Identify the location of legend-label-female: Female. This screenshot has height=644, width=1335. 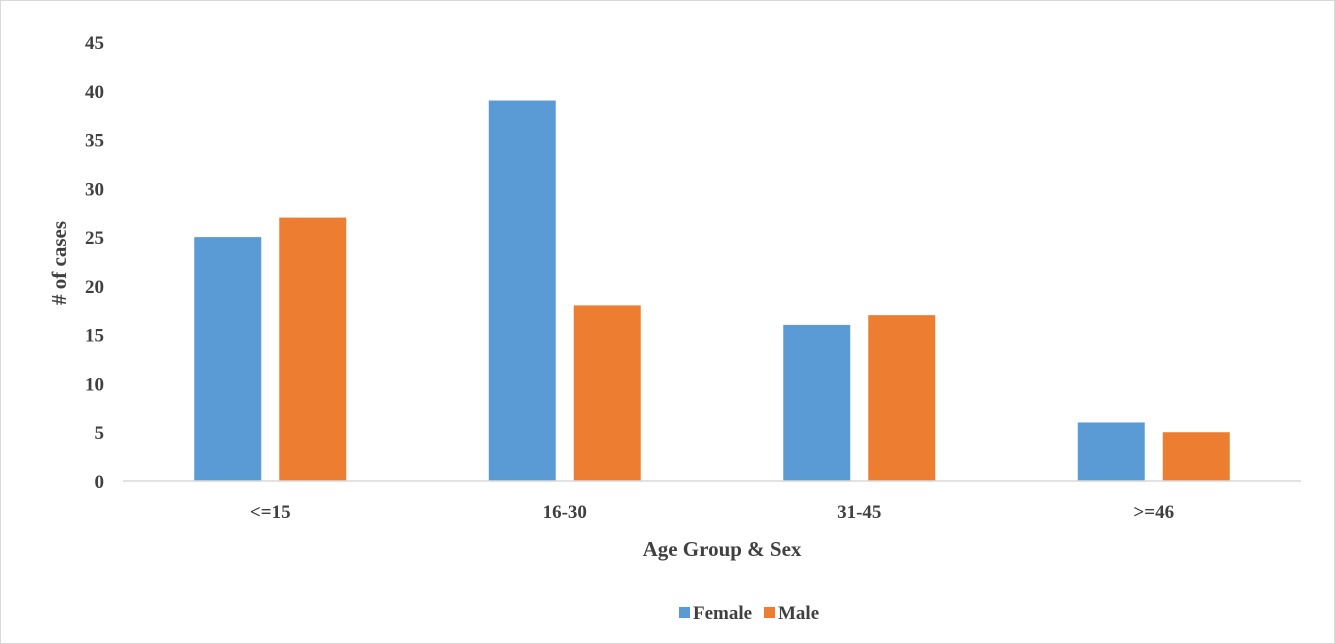
(722, 613).